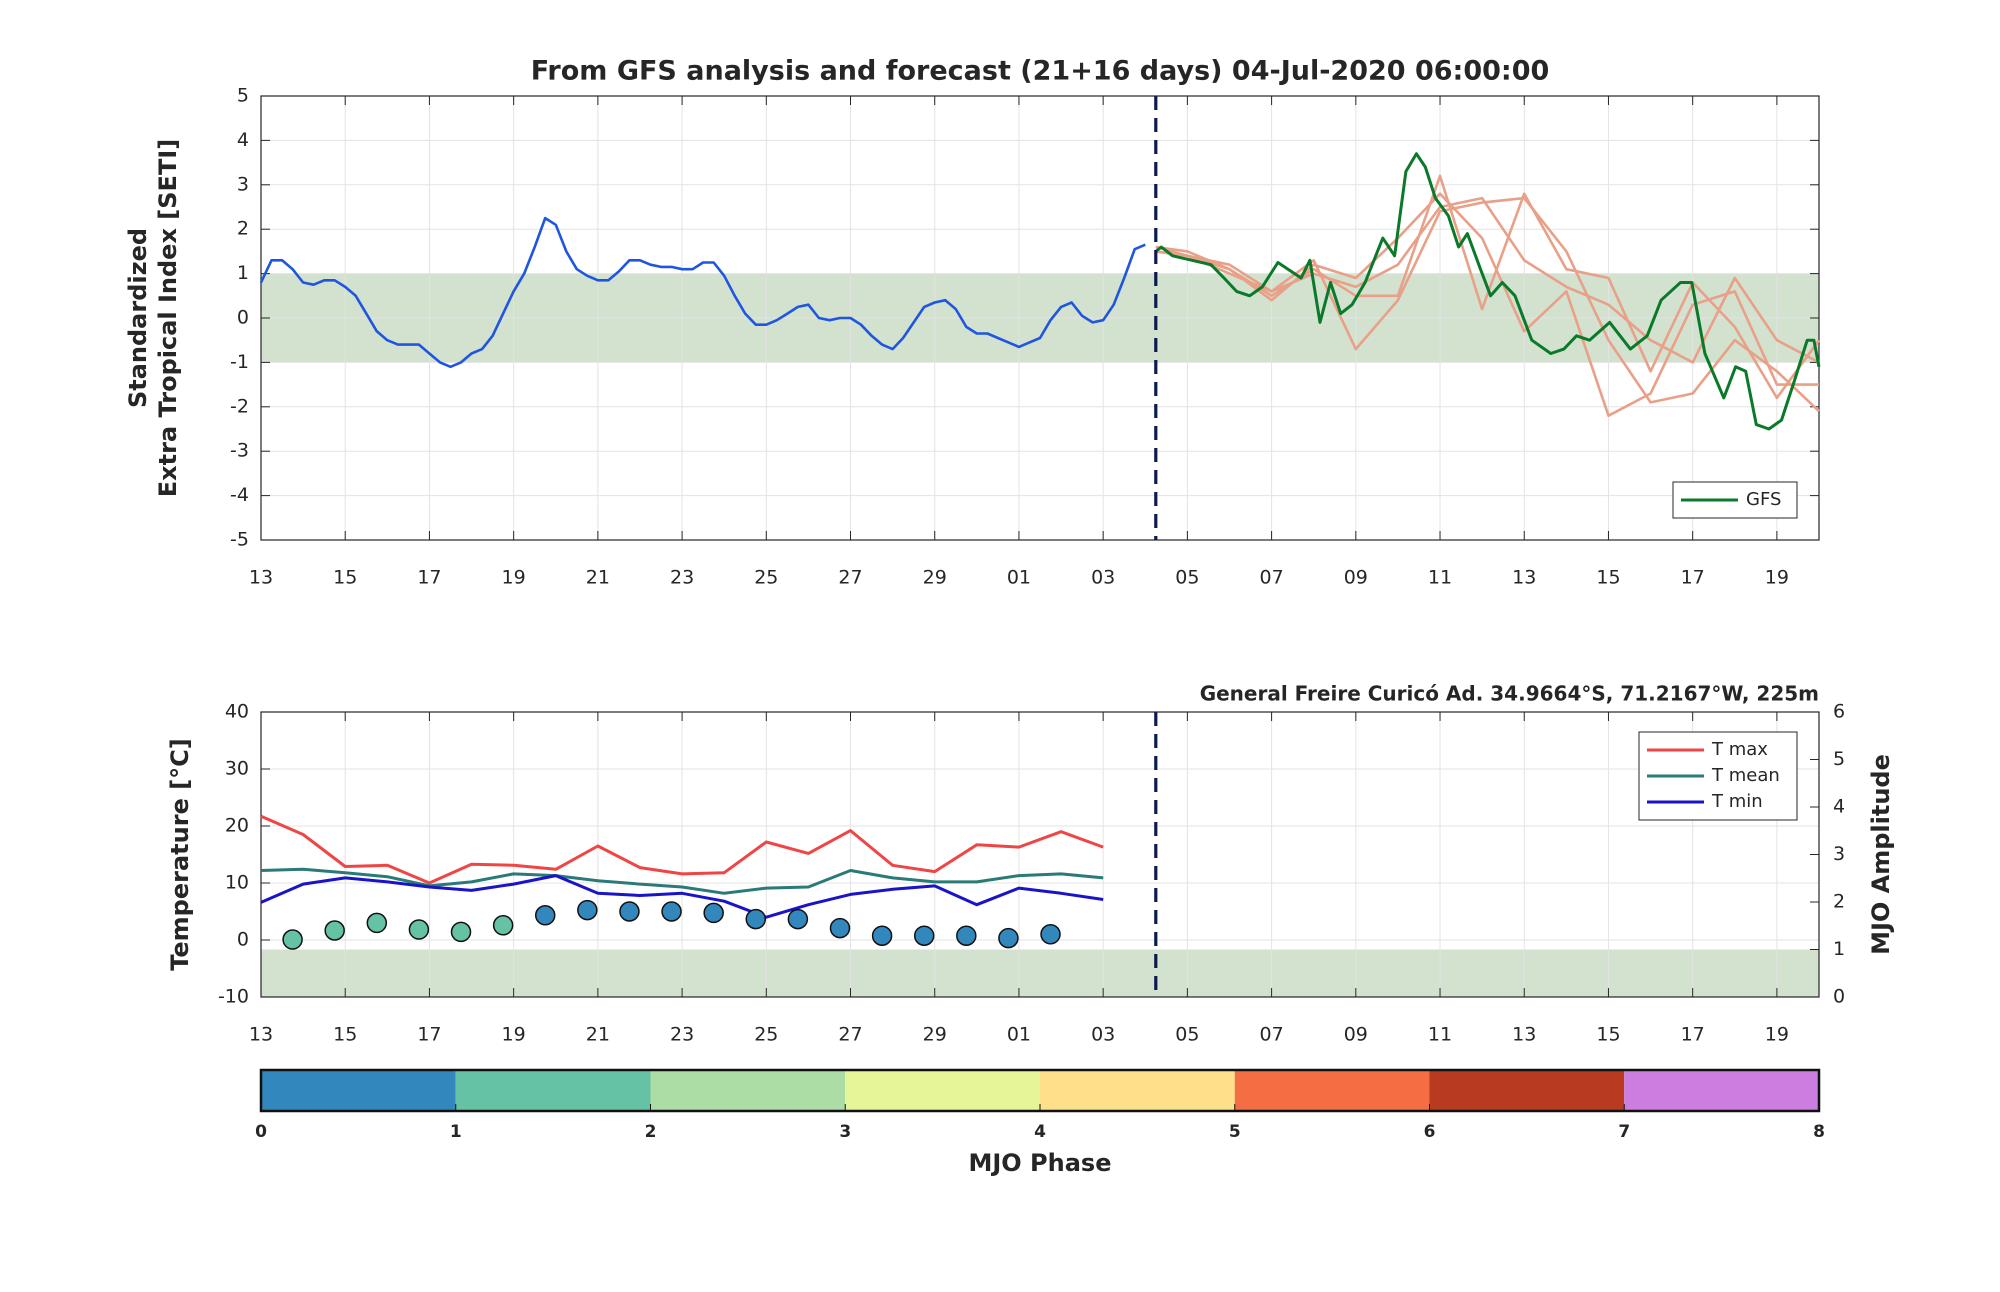  What do you see at coordinates (1839, 997) in the screenshot?
I see `y2-tick-label: 0` at bounding box center [1839, 997].